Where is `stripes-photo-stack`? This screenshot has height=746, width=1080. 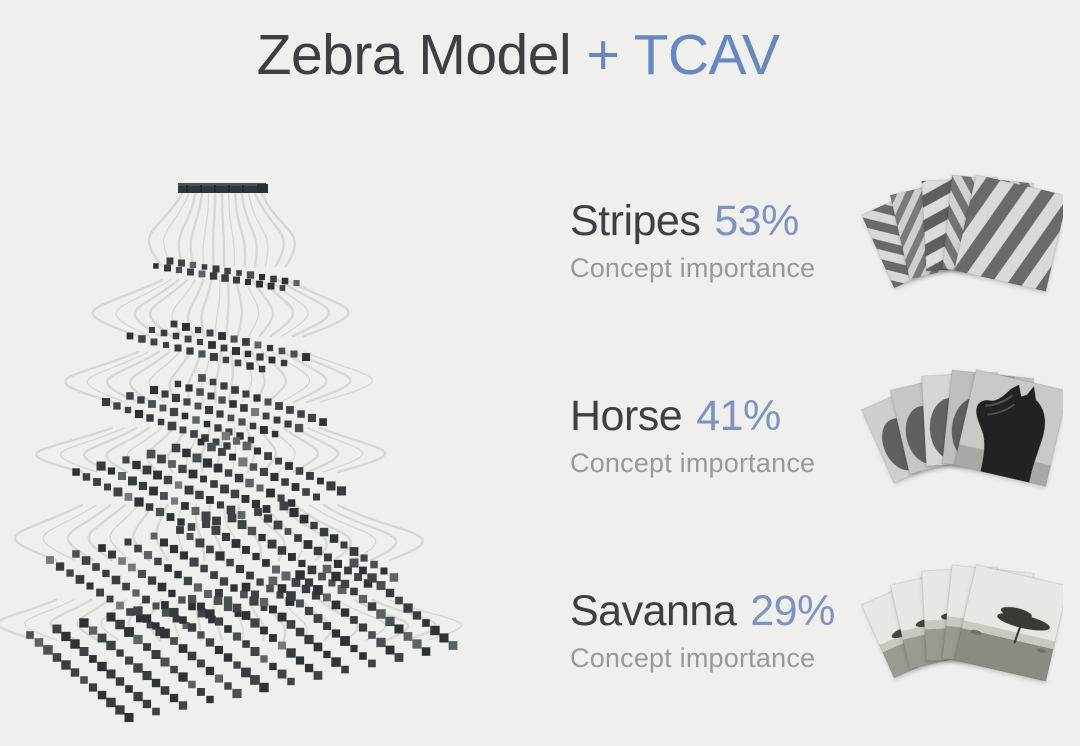
stripes-photo-stack is located at coordinates (961, 233).